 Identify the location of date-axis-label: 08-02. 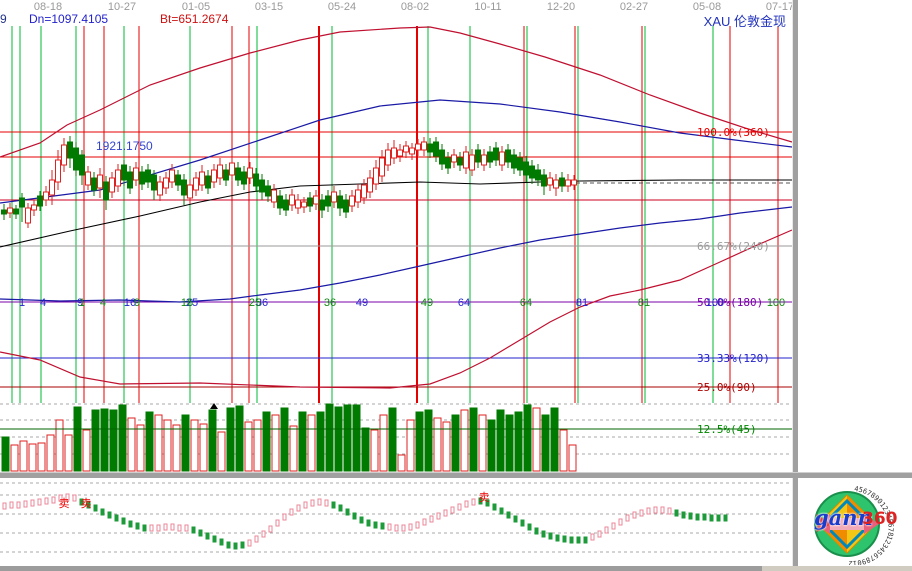
(415, 7).